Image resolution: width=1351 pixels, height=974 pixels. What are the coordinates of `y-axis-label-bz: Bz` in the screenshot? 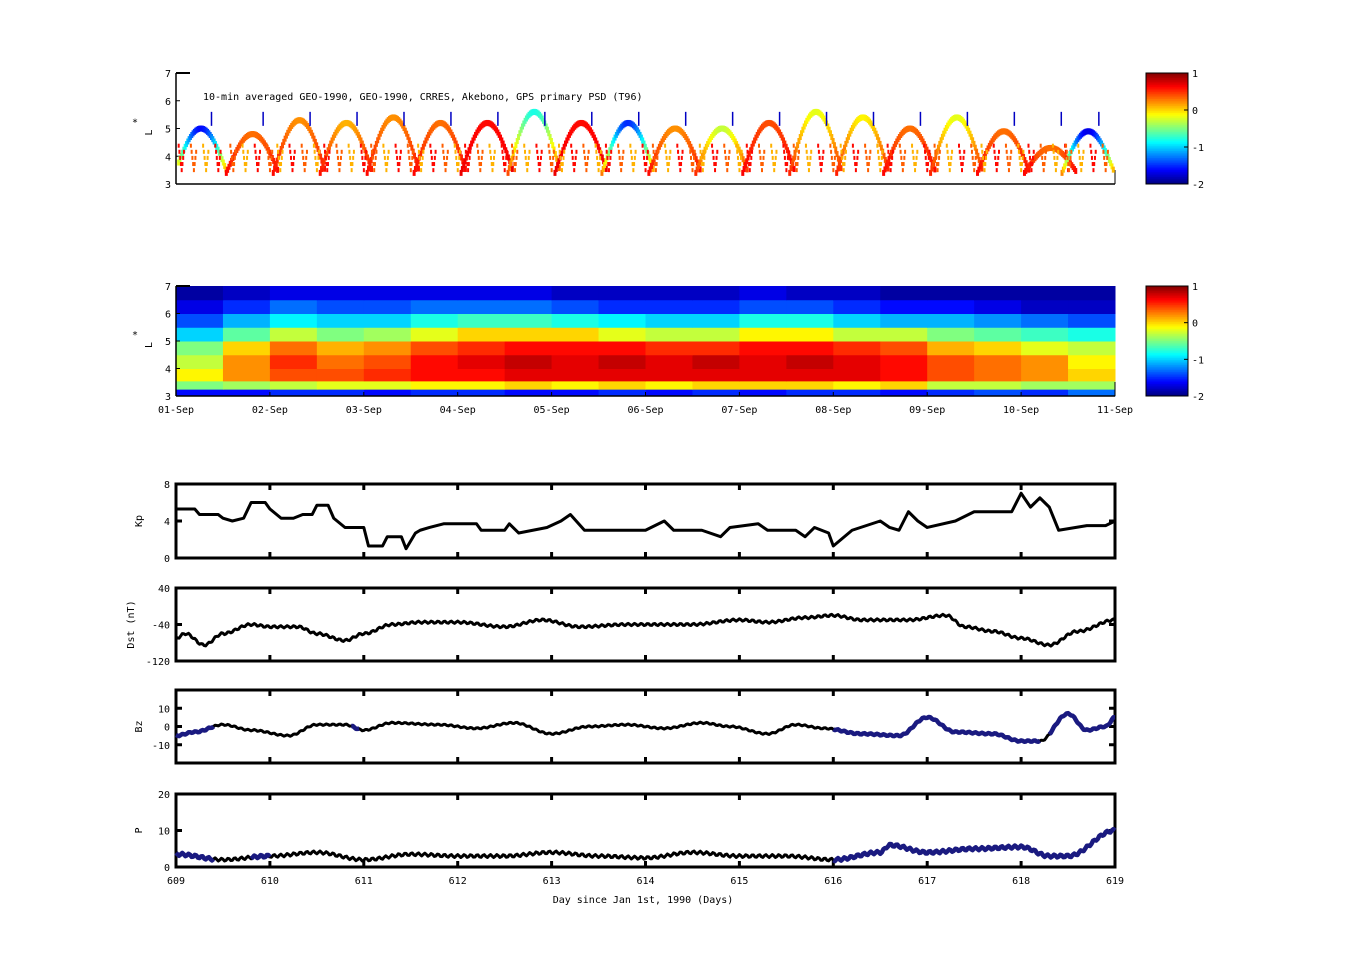 It's located at (139, 726).